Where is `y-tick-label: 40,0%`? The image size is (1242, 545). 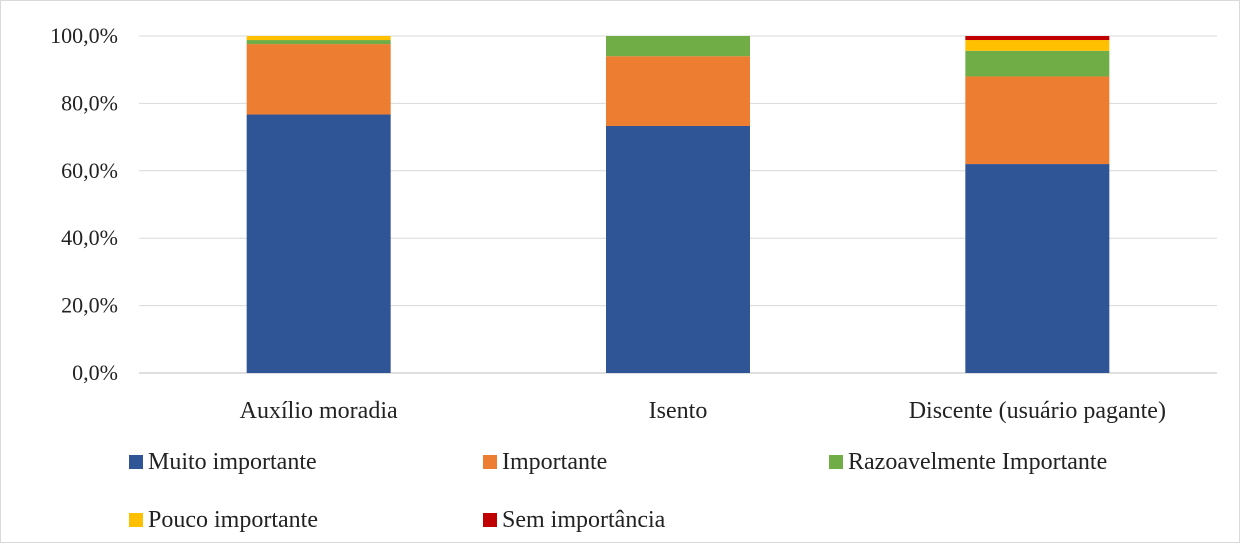
y-tick-label: 40,0% is located at coordinates (89, 237).